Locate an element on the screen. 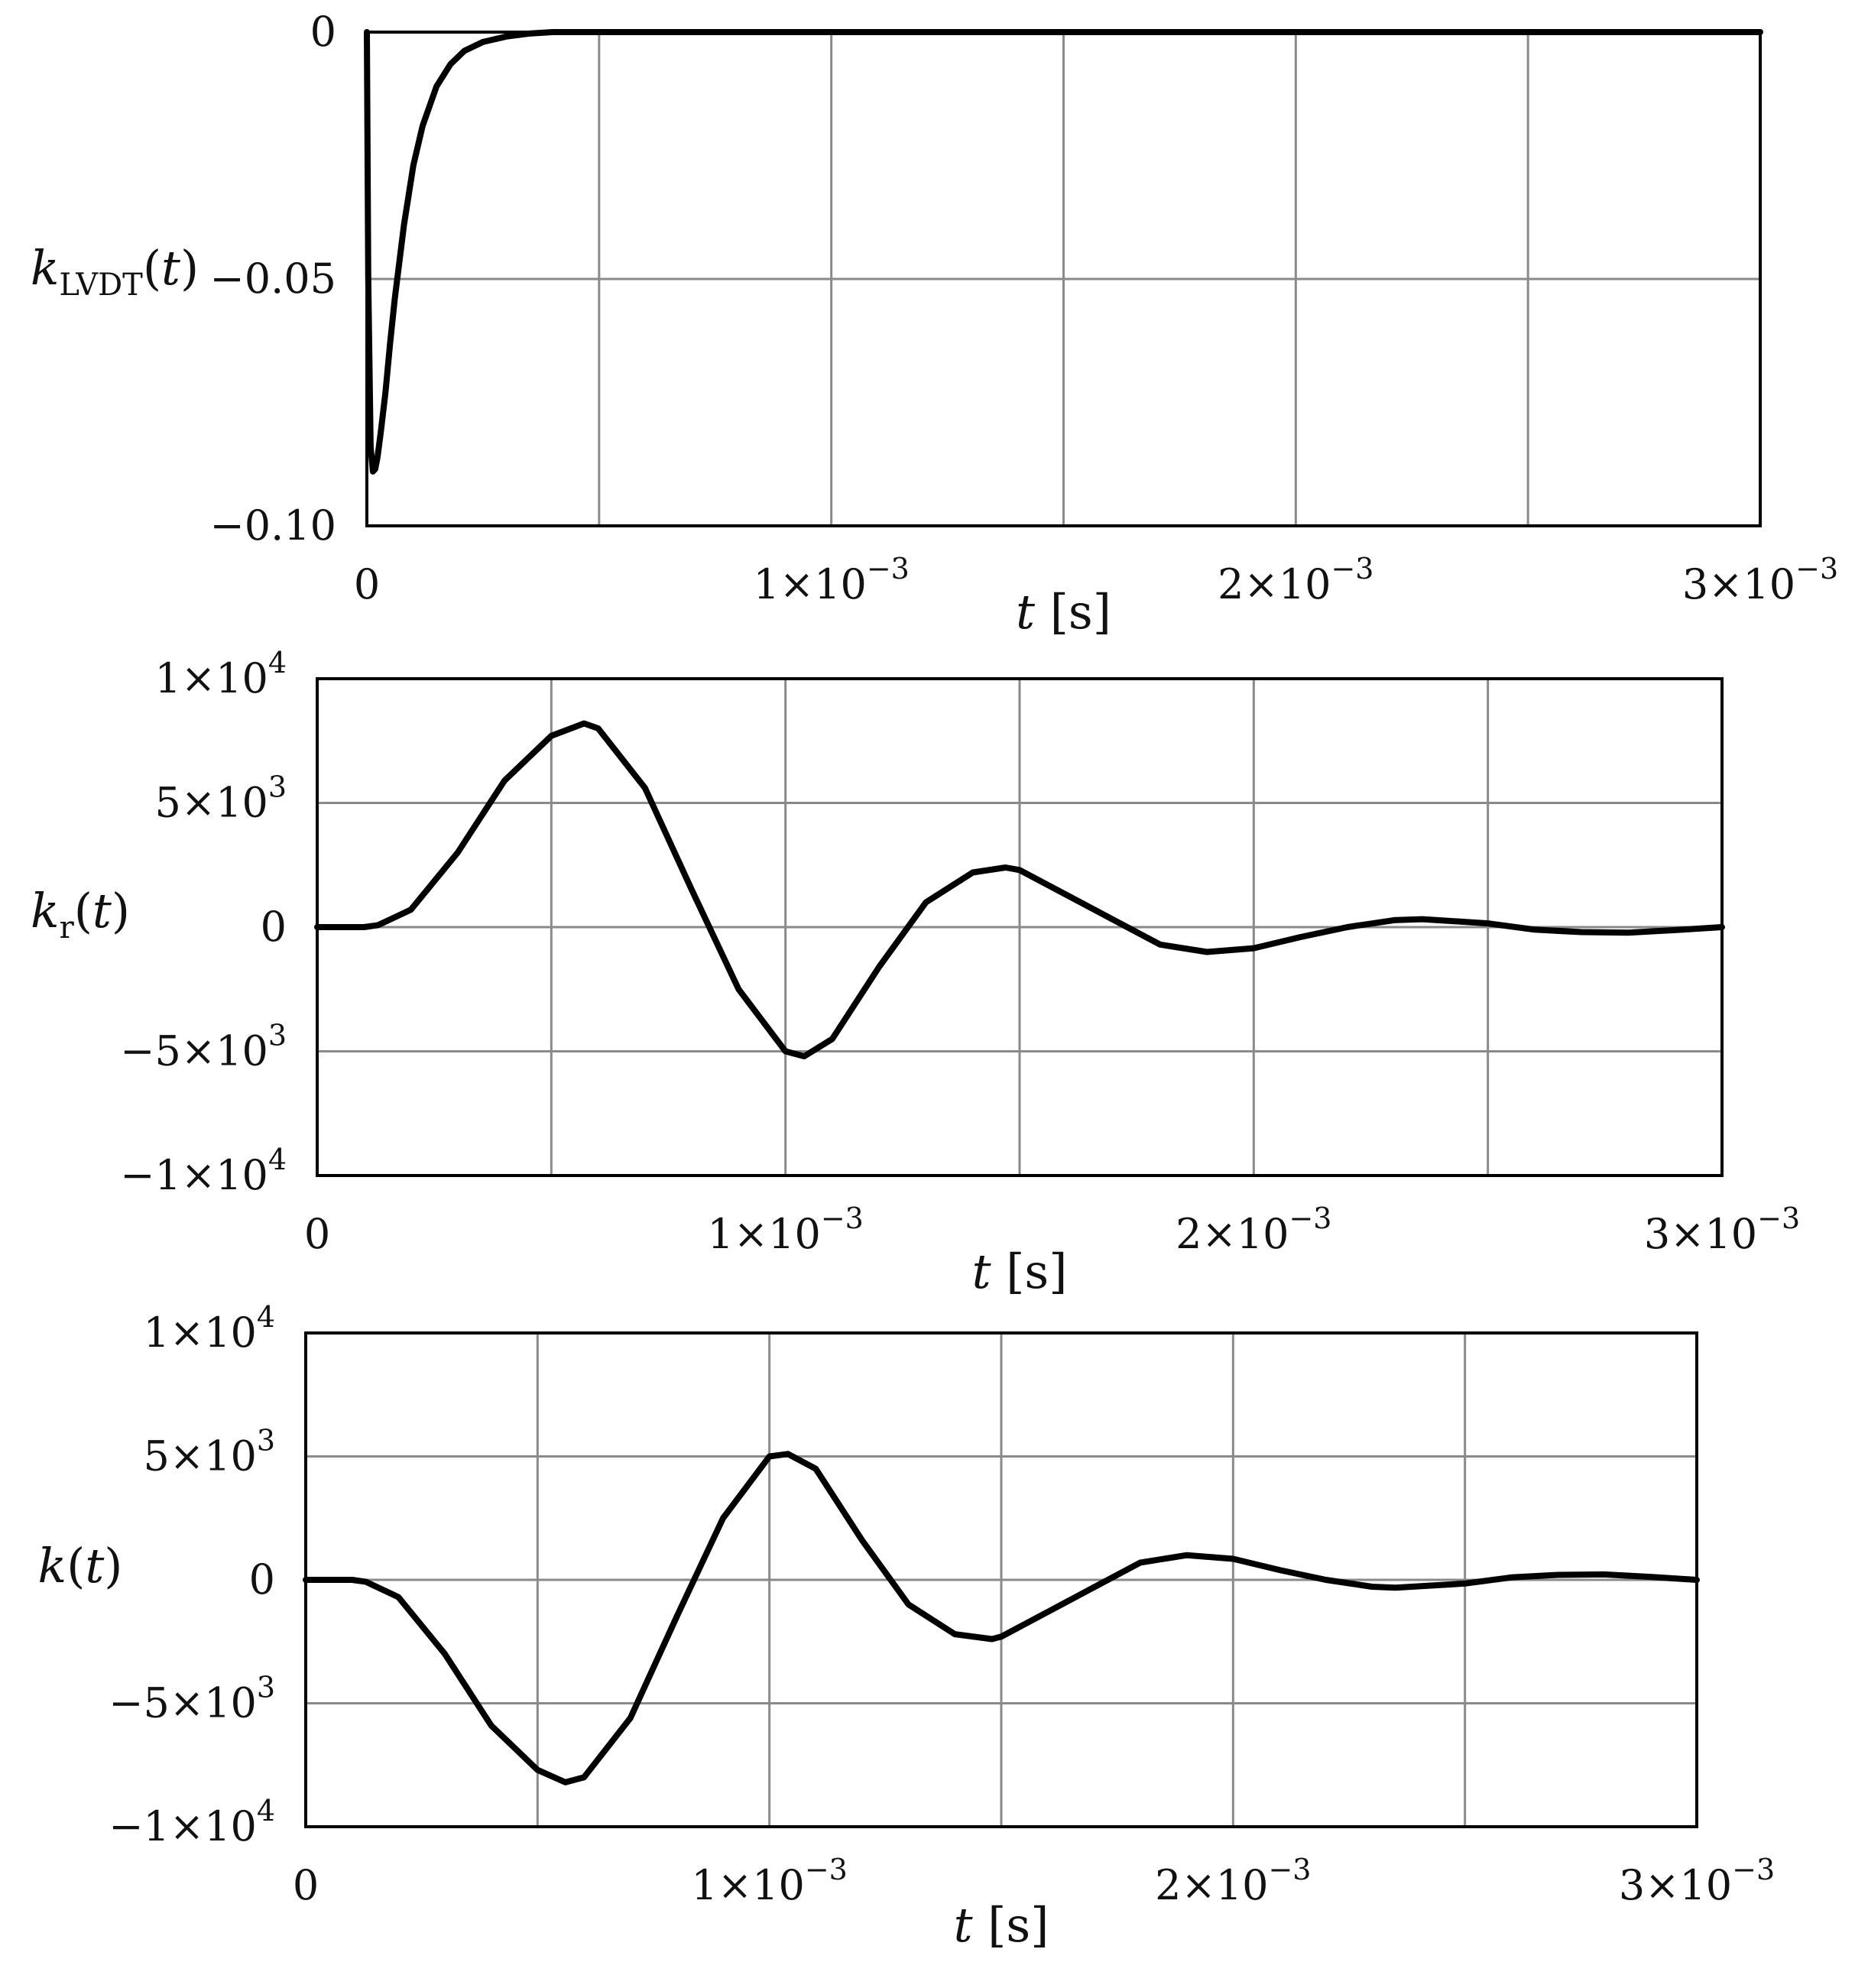  y-axis-label: k(t) is located at coordinates (80, 1566).